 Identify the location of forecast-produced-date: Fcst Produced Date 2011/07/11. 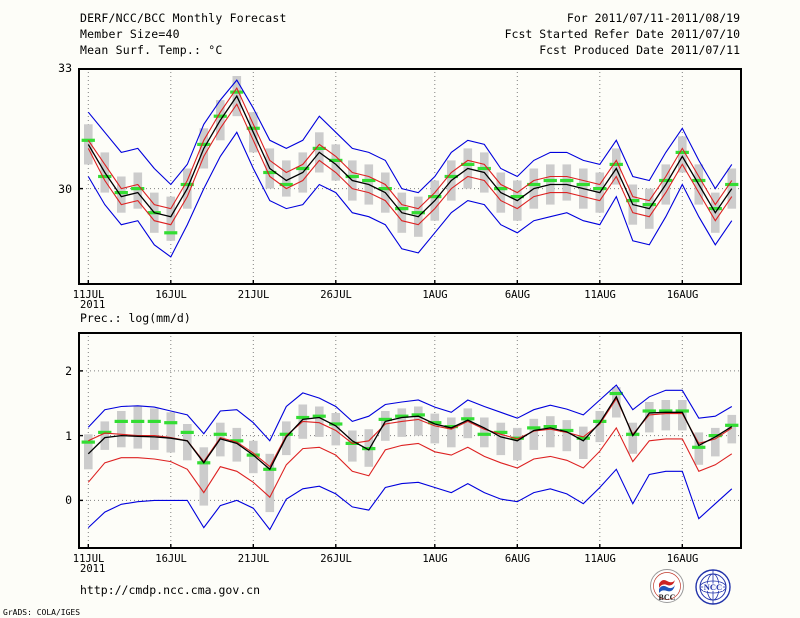
(639, 50).